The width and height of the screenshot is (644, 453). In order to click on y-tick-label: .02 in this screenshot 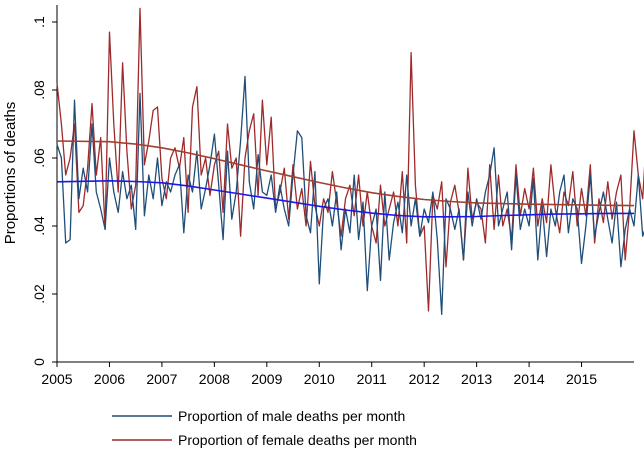, I will do `click(39, 294)`.